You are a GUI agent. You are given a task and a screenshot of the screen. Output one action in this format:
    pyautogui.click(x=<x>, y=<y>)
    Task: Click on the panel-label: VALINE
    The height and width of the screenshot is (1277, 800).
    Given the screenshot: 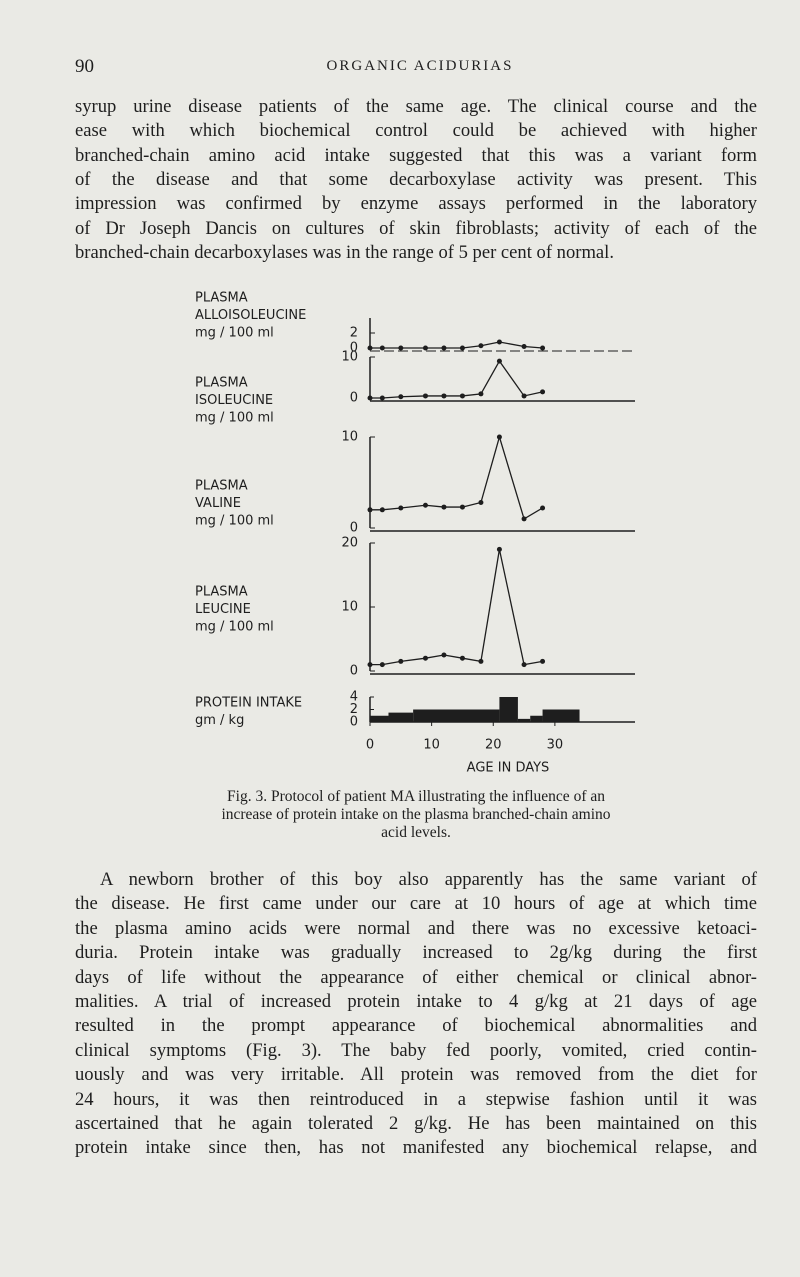 What is the action you would take?
    pyautogui.click(x=218, y=503)
    